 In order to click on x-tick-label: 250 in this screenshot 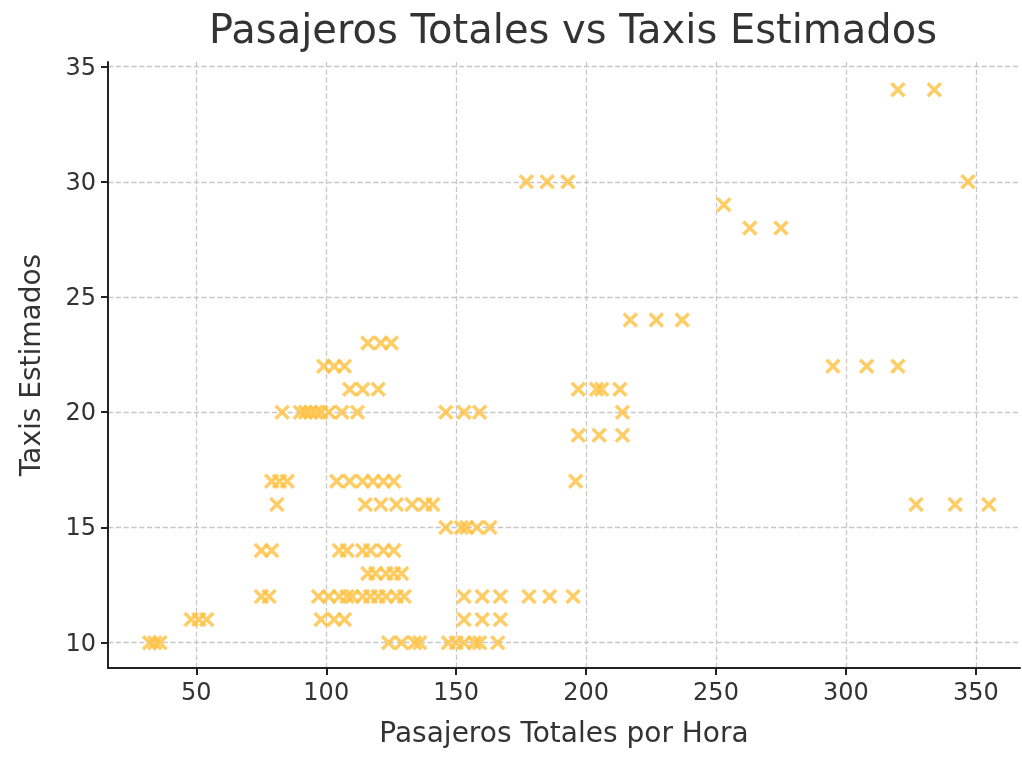, I will do `click(716, 692)`.